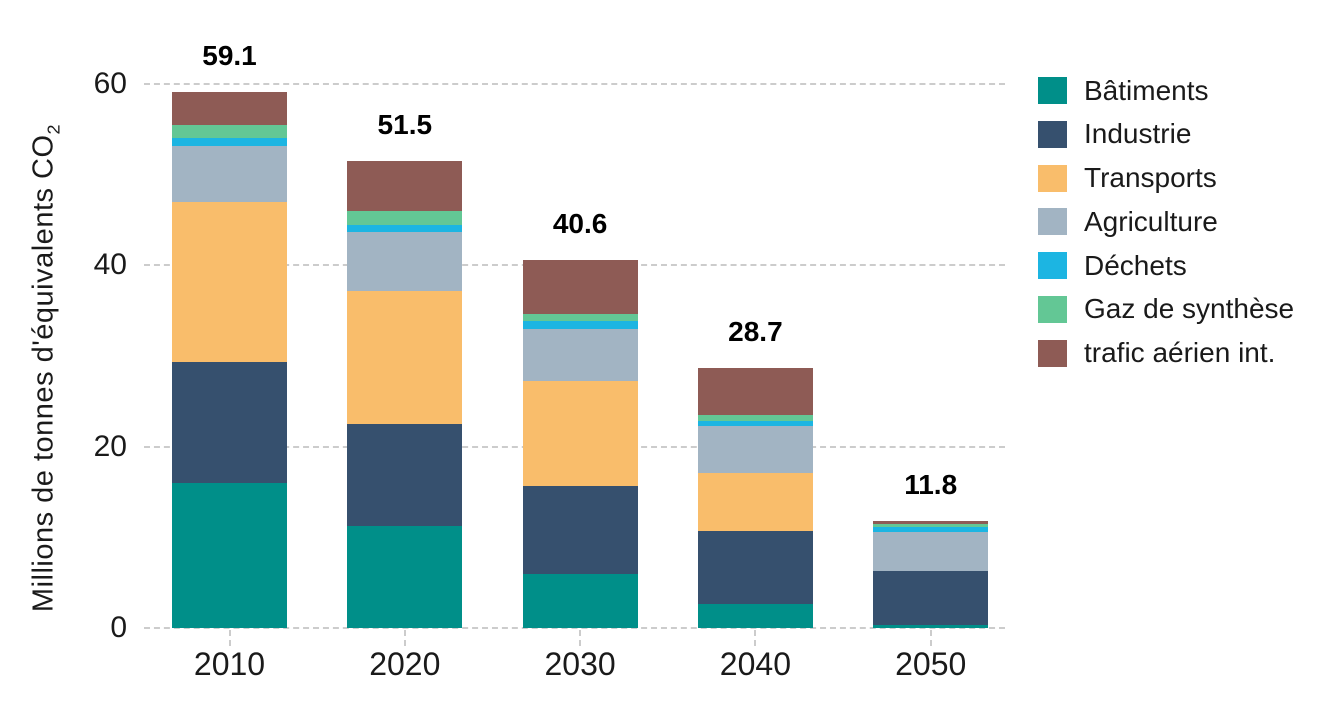 This screenshot has height=719, width=1332. Describe the element at coordinates (229, 108) in the screenshot. I see `bar-segment-2010-trafic aérien int.` at that location.